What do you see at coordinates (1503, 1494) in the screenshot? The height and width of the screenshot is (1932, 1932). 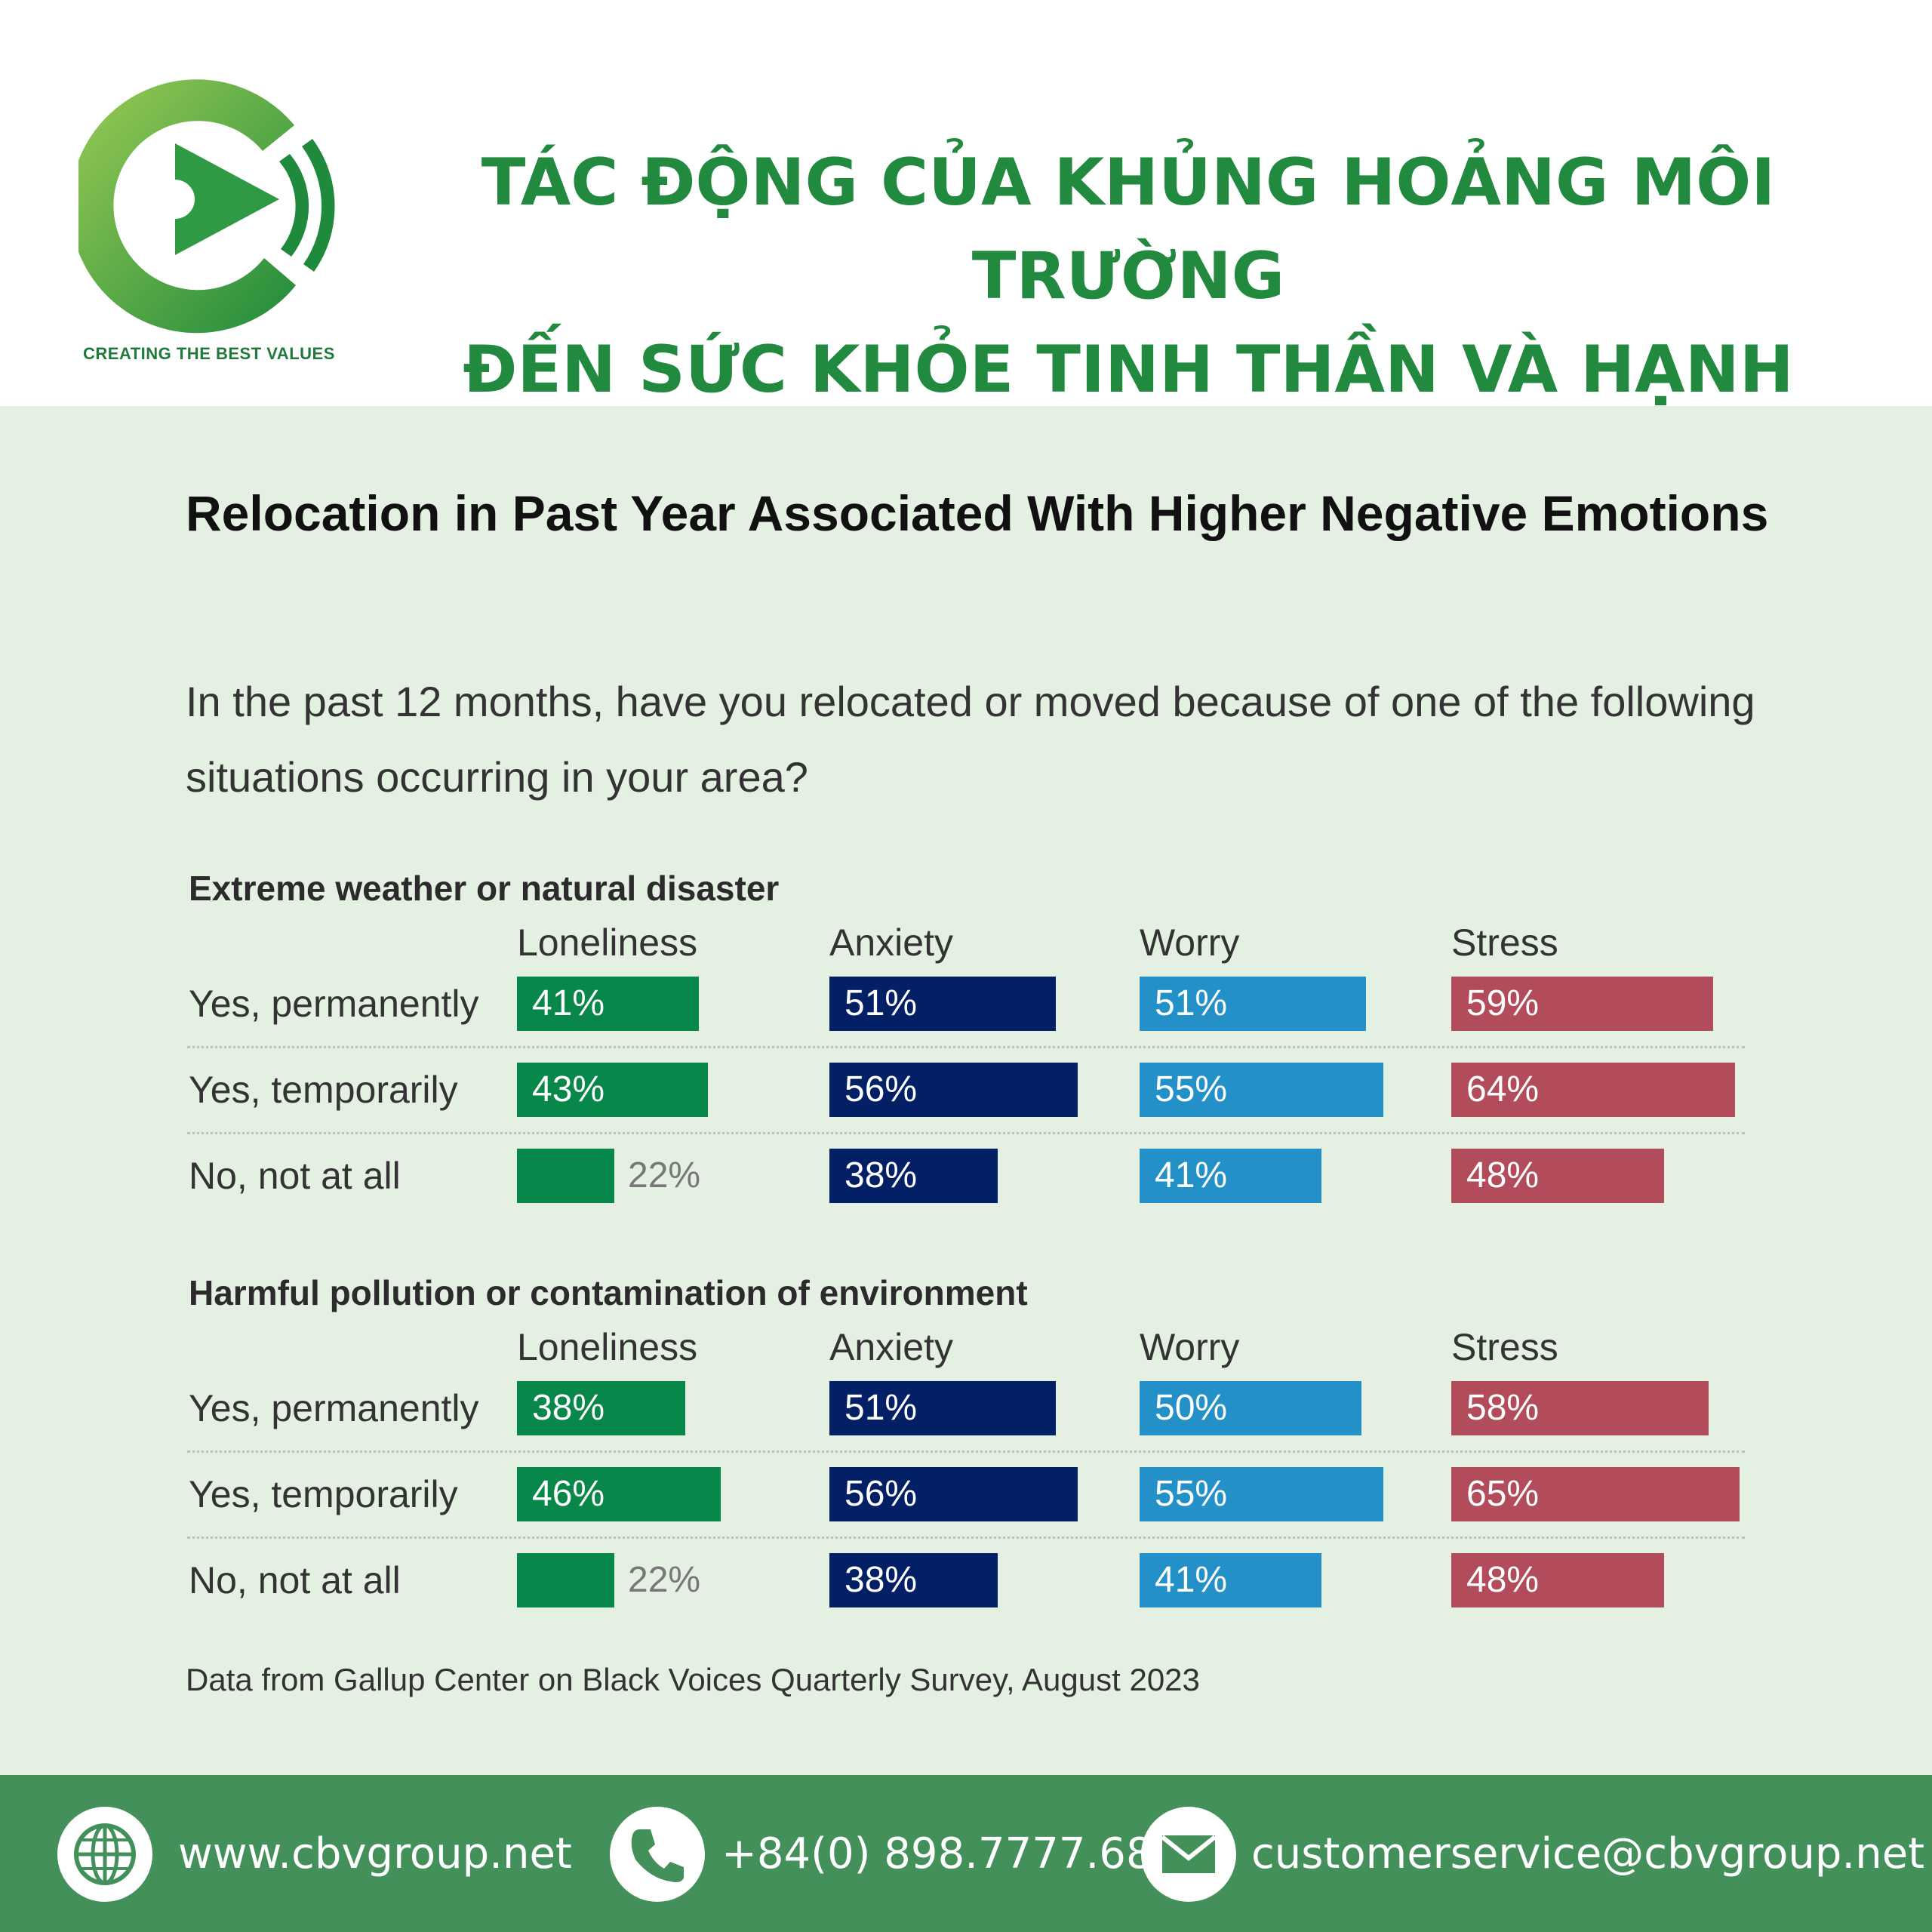 I see `bar-value-label: 65%` at bounding box center [1503, 1494].